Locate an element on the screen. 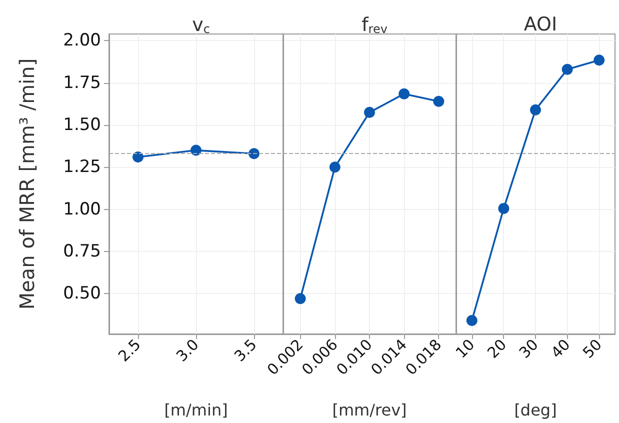 This screenshot has height=423, width=619. x-tick-label: 50 is located at coordinates (592, 349).